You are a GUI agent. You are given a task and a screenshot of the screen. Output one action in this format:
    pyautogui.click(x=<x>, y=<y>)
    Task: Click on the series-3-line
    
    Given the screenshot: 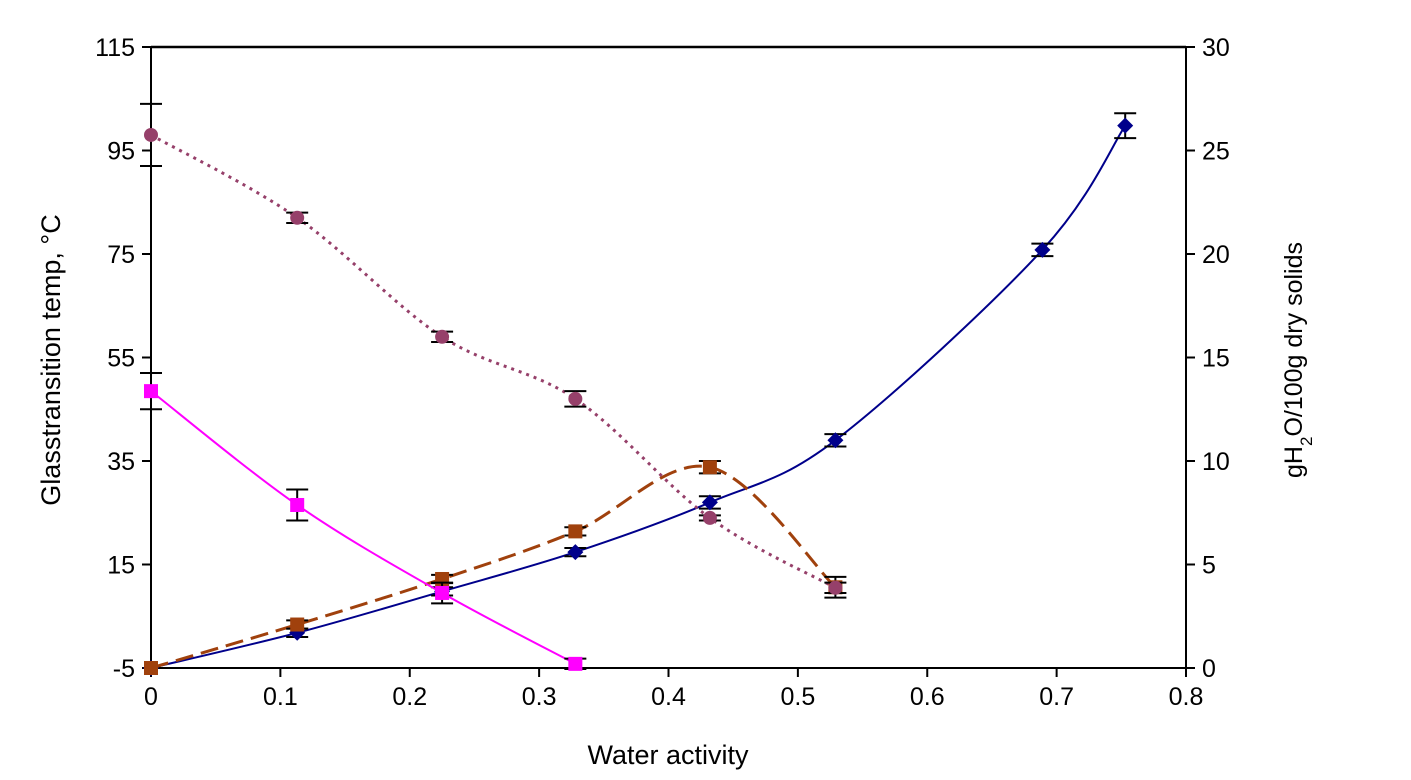 What is the action you would take?
    pyautogui.click(x=363, y=527)
    